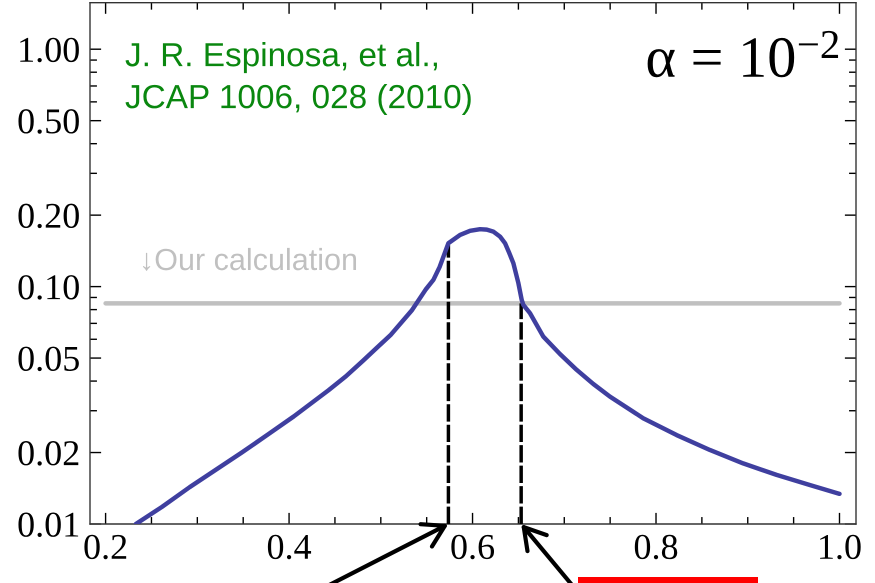 The image size is (875, 583). Describe the element at coordinates (48, 359) in the screenshot. I see `y-tick-label: 0.05` at that location.